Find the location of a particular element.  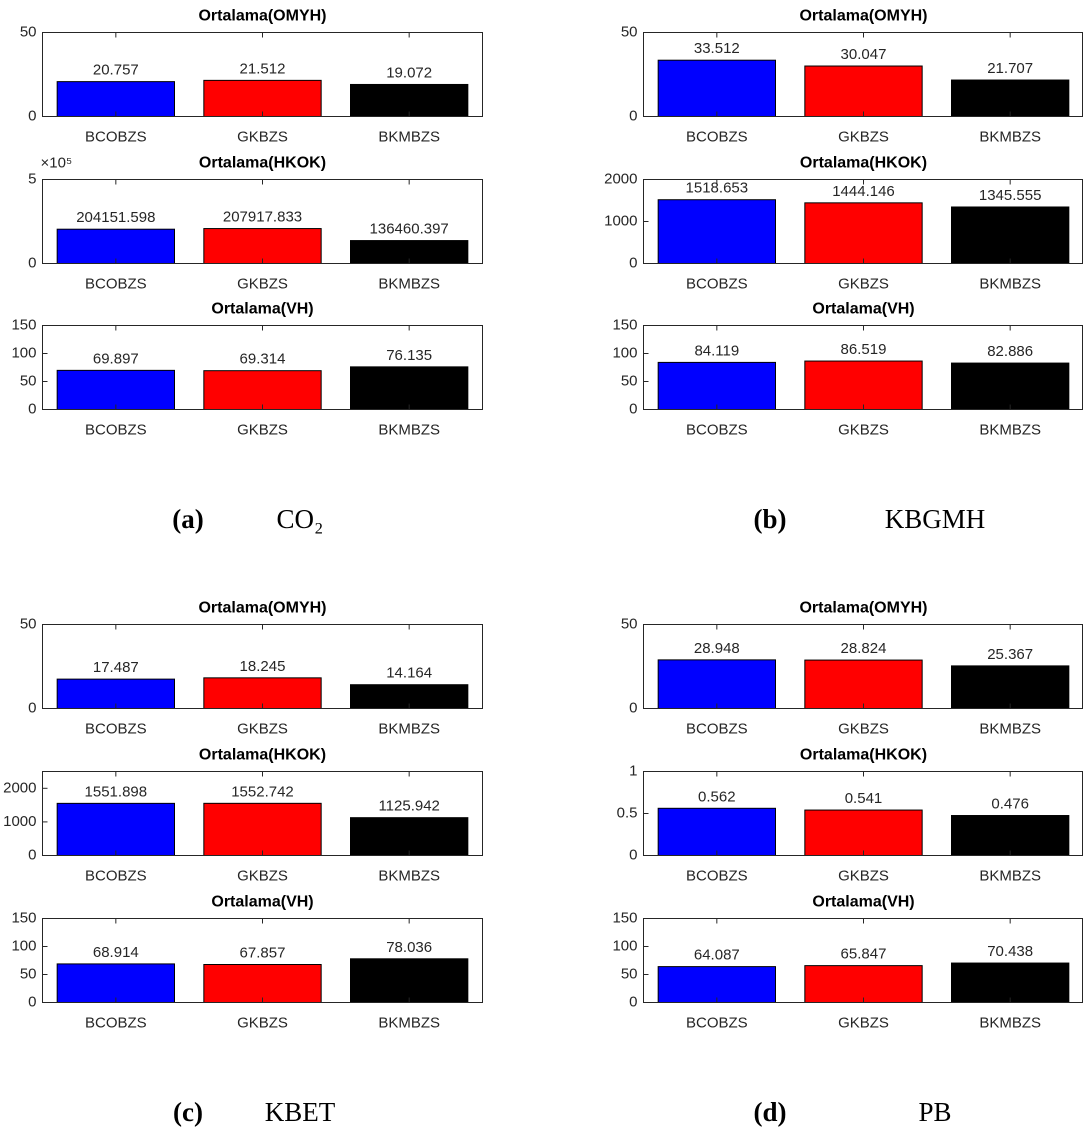

value-label: 21.707 is located at coordinates (1010, 68).